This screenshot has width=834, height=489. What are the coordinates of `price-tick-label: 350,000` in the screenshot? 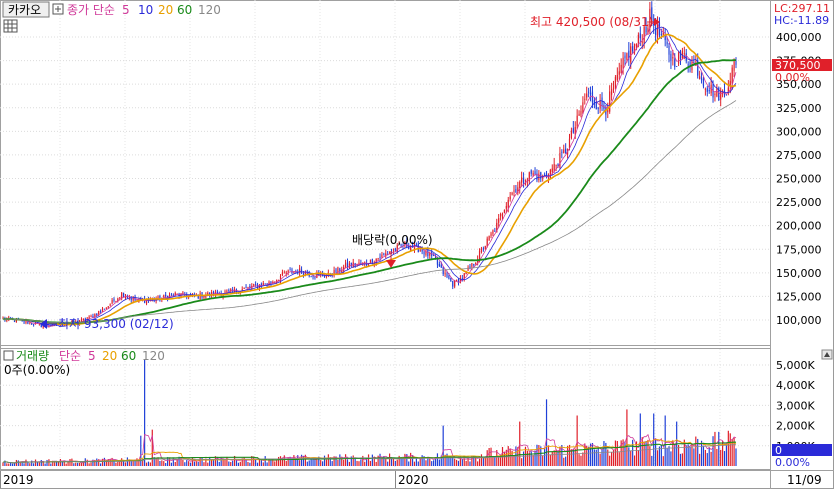 It's located at (799, 84).